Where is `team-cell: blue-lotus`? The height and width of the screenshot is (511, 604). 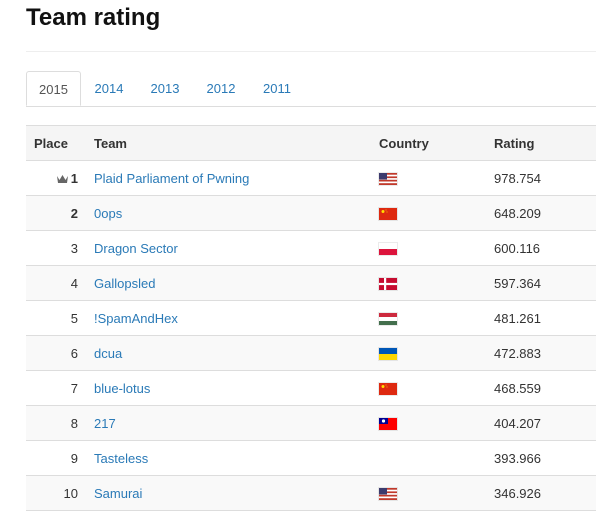
team-cell: blue-lotus is located at coordinates (236, 388).